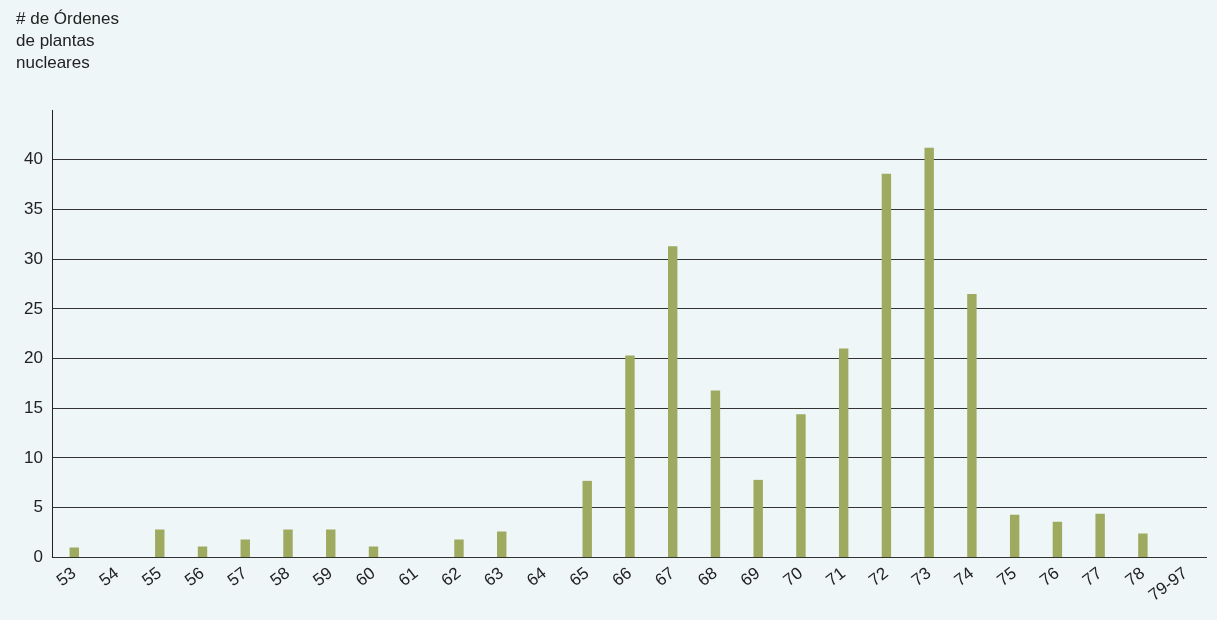 The height and width of the screenshot is (620, 1217). Describe the element at coordinates (194, 576) in the screenshot. I see `x-tick-label: 56` at that location.